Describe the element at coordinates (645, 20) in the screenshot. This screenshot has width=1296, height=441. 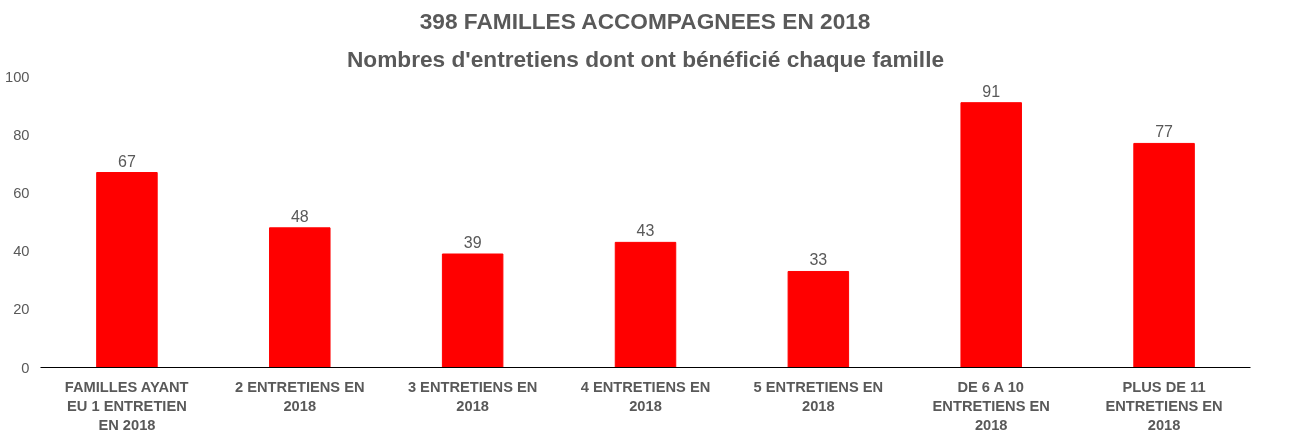
I see `chart-title: 398 FAMILLES ACCOMPAGNEES EN 2018` at that location.